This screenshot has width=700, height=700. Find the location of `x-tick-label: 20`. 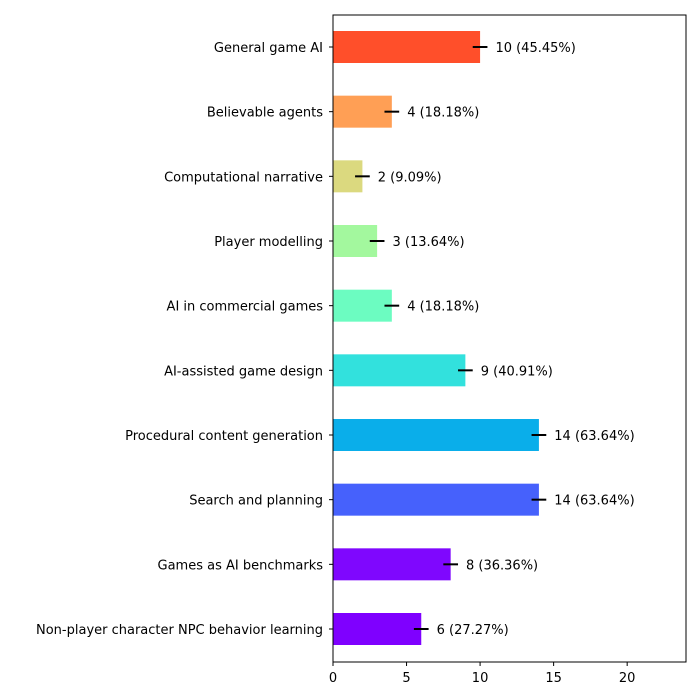

x-tick-label: 20 is located at coordinates (627, 678).